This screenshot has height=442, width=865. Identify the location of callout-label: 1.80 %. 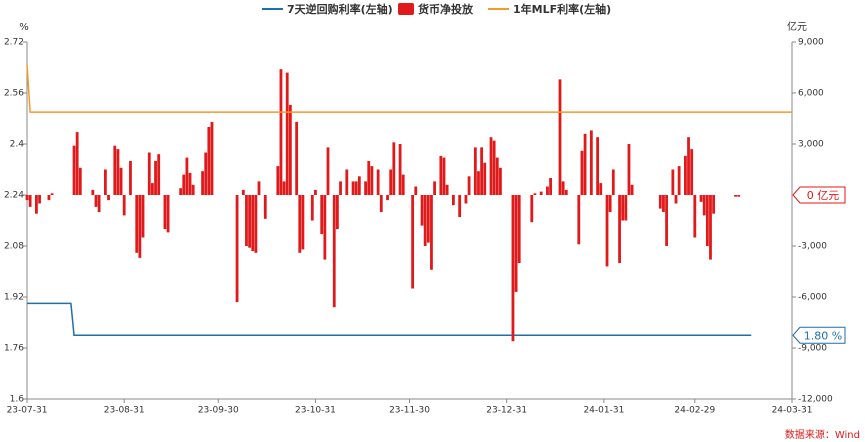
(823, 335).